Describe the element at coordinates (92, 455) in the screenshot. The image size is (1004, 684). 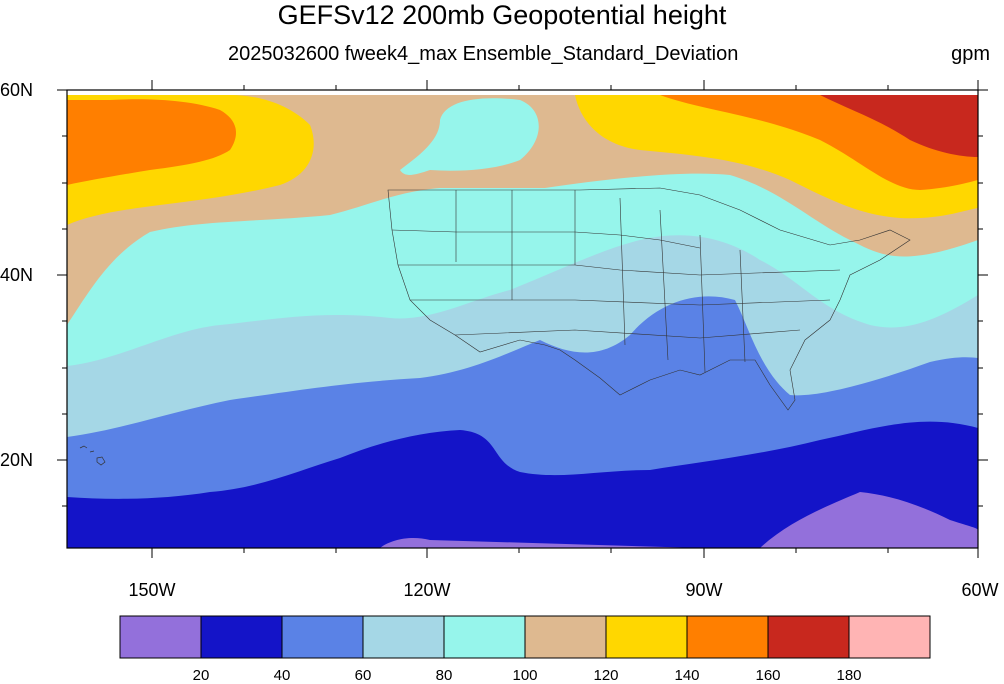
I see `hawaii-outline` at that location.